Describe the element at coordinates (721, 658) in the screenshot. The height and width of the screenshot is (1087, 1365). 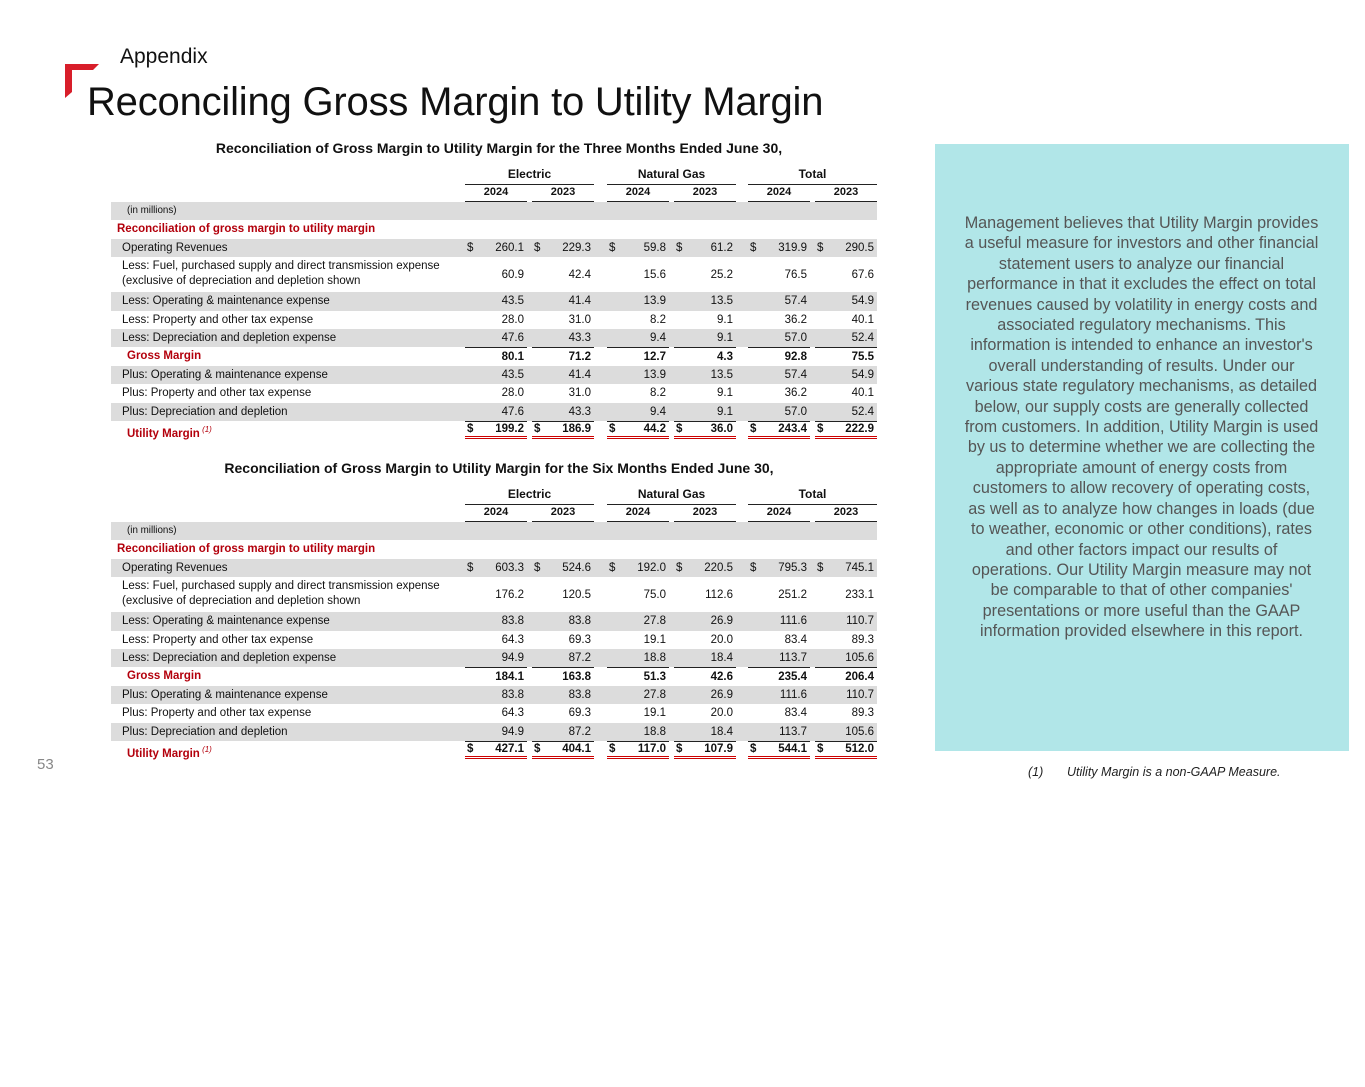
I see `cell-value: 18.4` at that location.